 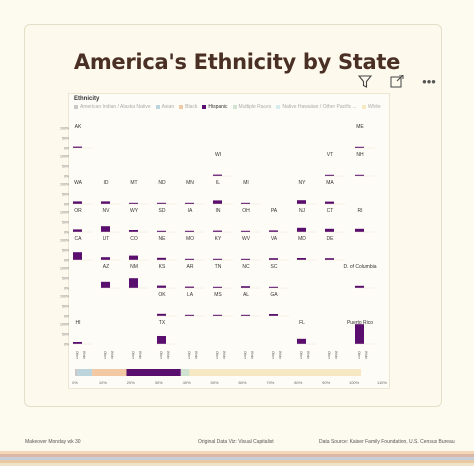 I want to click on page-title: America's Ethnicity by State, so click(x=237, y=62).